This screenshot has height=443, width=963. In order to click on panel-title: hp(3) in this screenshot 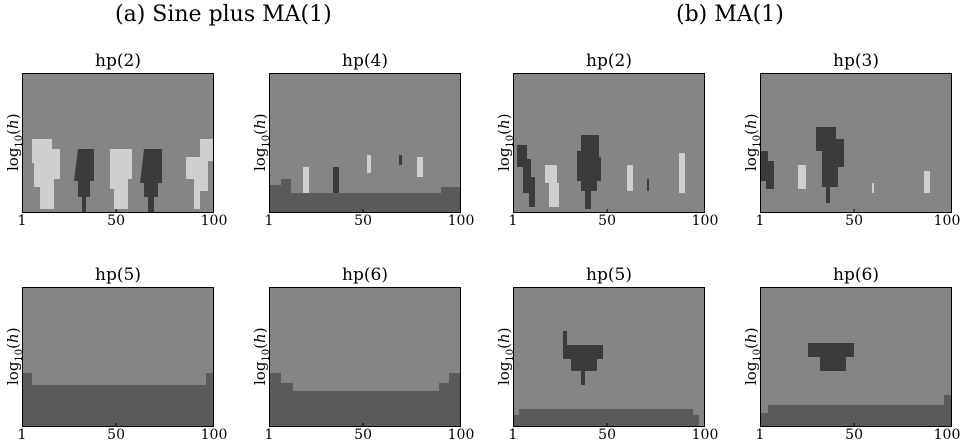, I will do `click(856, 61)`.